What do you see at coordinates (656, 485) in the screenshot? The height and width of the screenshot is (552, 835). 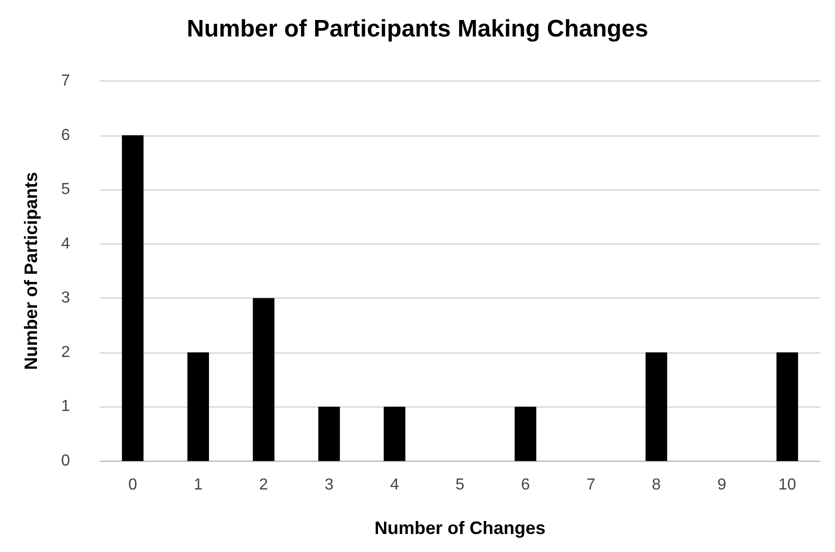 I see `x-tick-label: 8` at bounding box center [656, 485].